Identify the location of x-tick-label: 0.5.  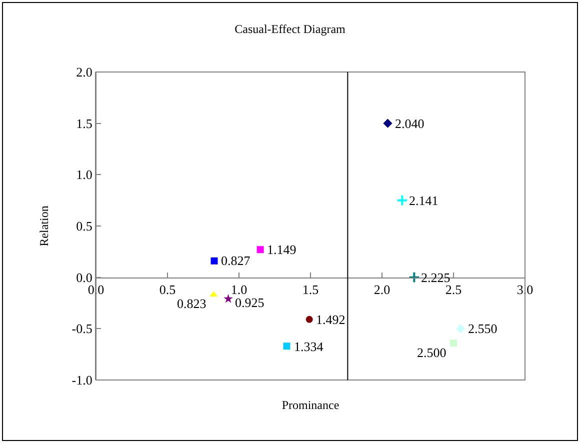
(167, 289).